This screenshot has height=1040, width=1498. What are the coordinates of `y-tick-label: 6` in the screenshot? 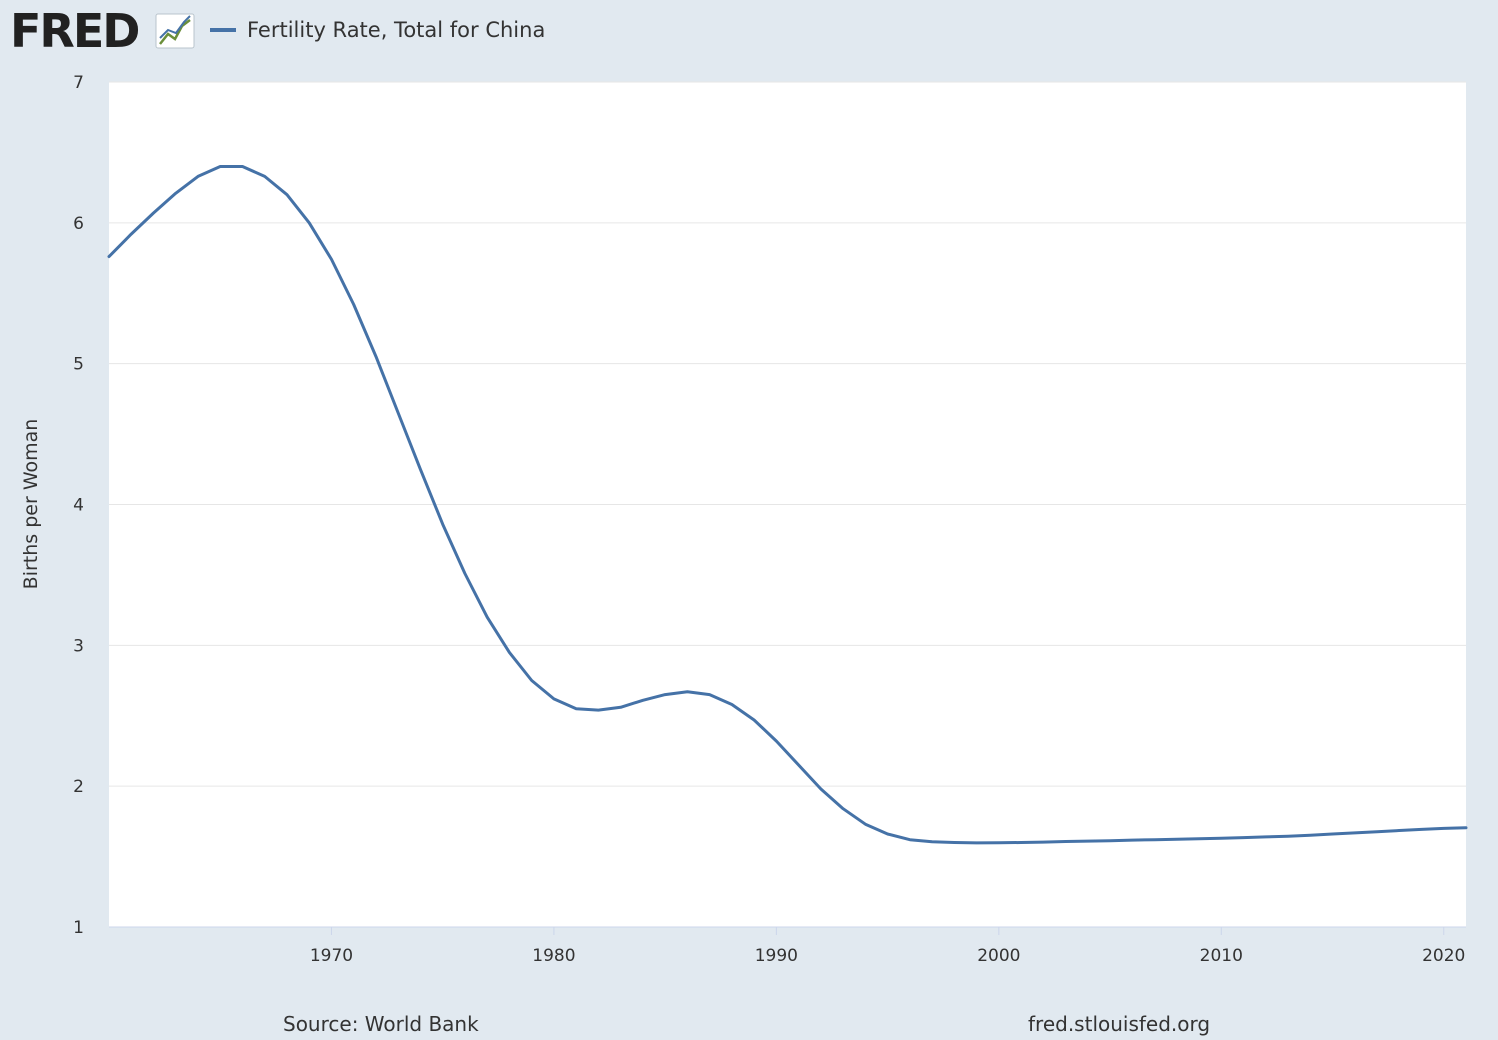 It's located at (78, 224).